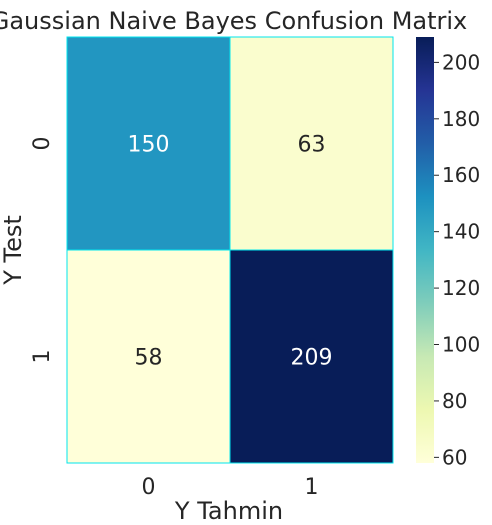  Describe the element at coordinates (425, 250) in the screenshot. I see `colorbar` at that location.